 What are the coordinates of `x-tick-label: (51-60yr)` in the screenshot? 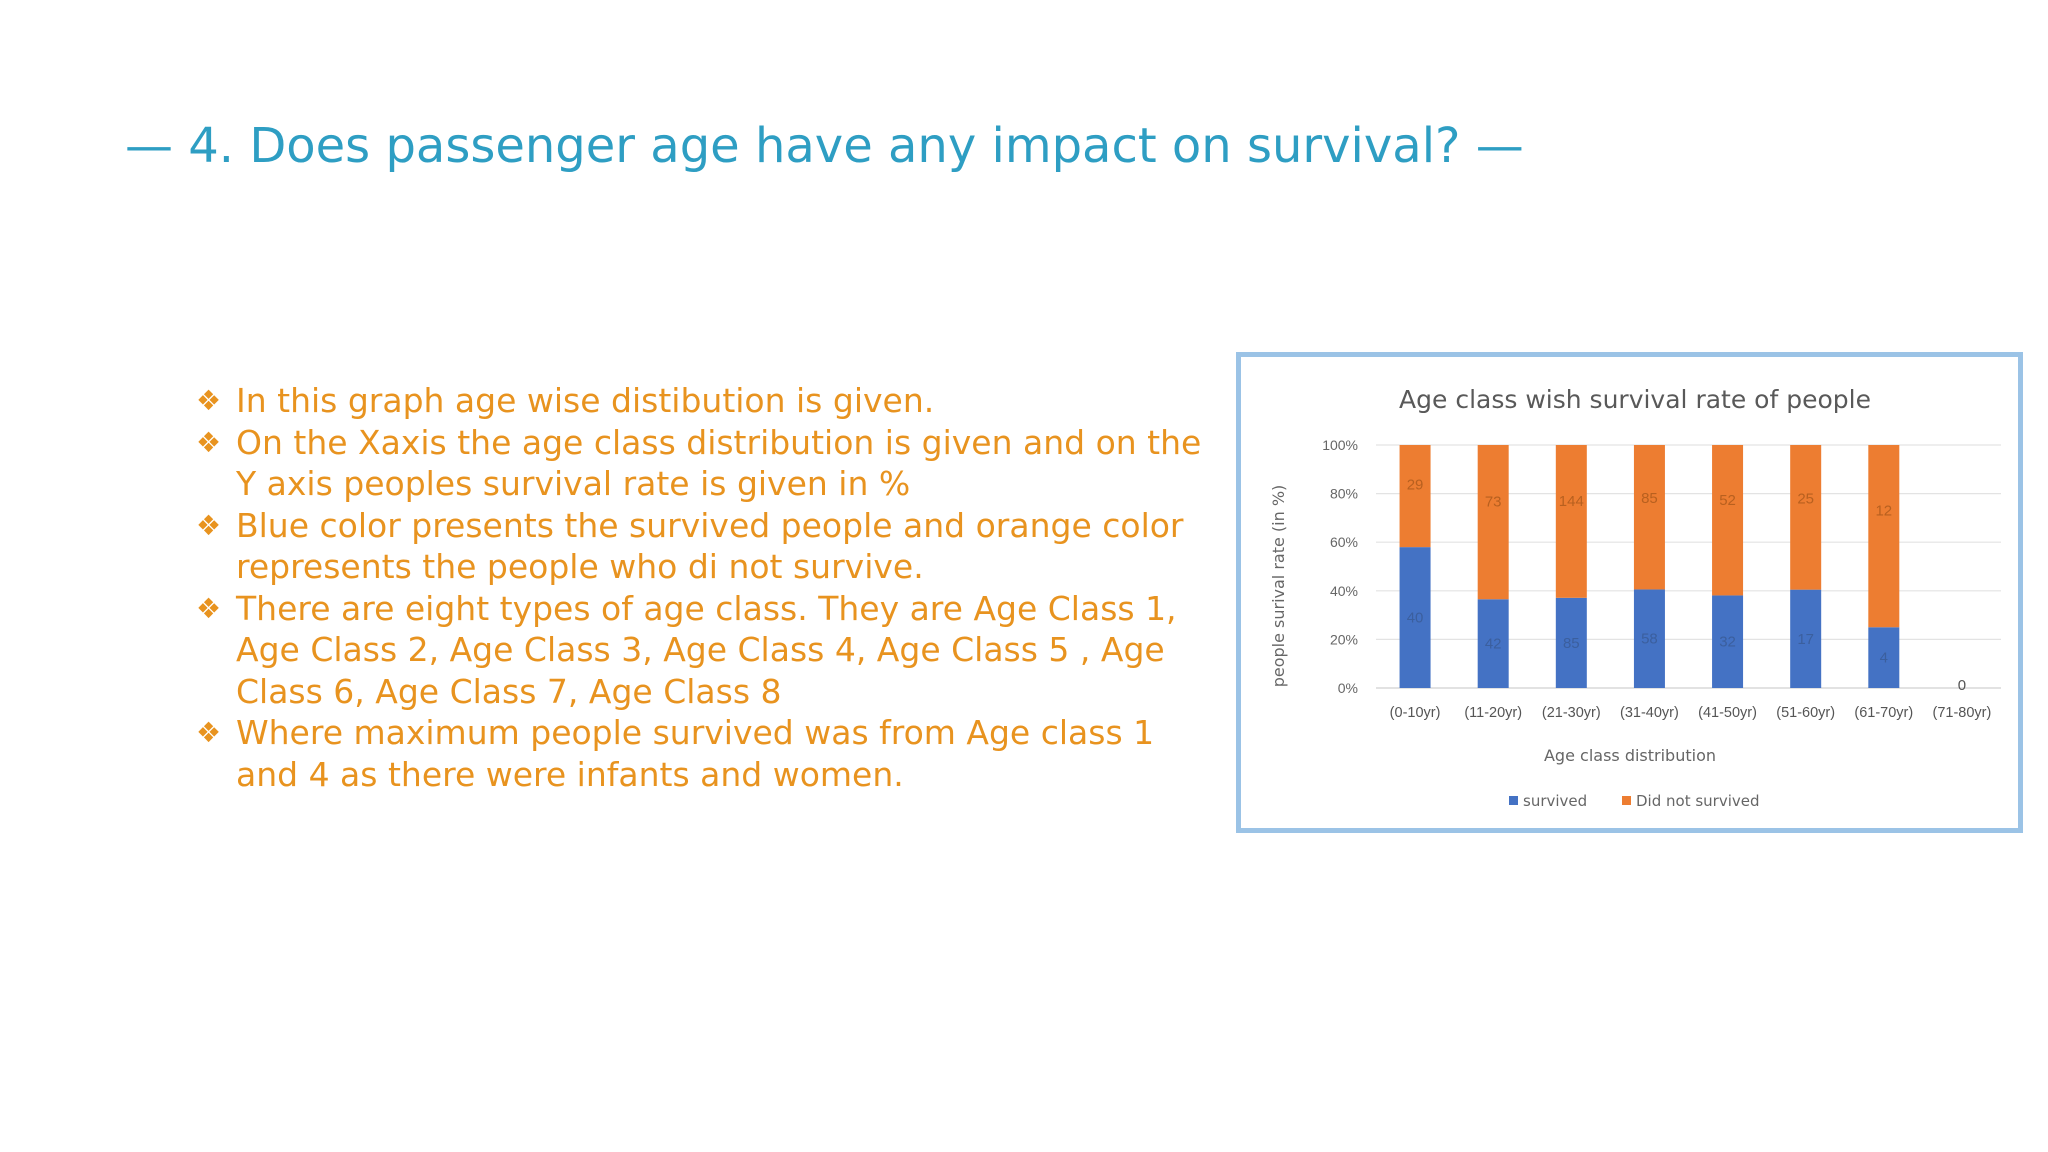 It's located at (1805, 713).